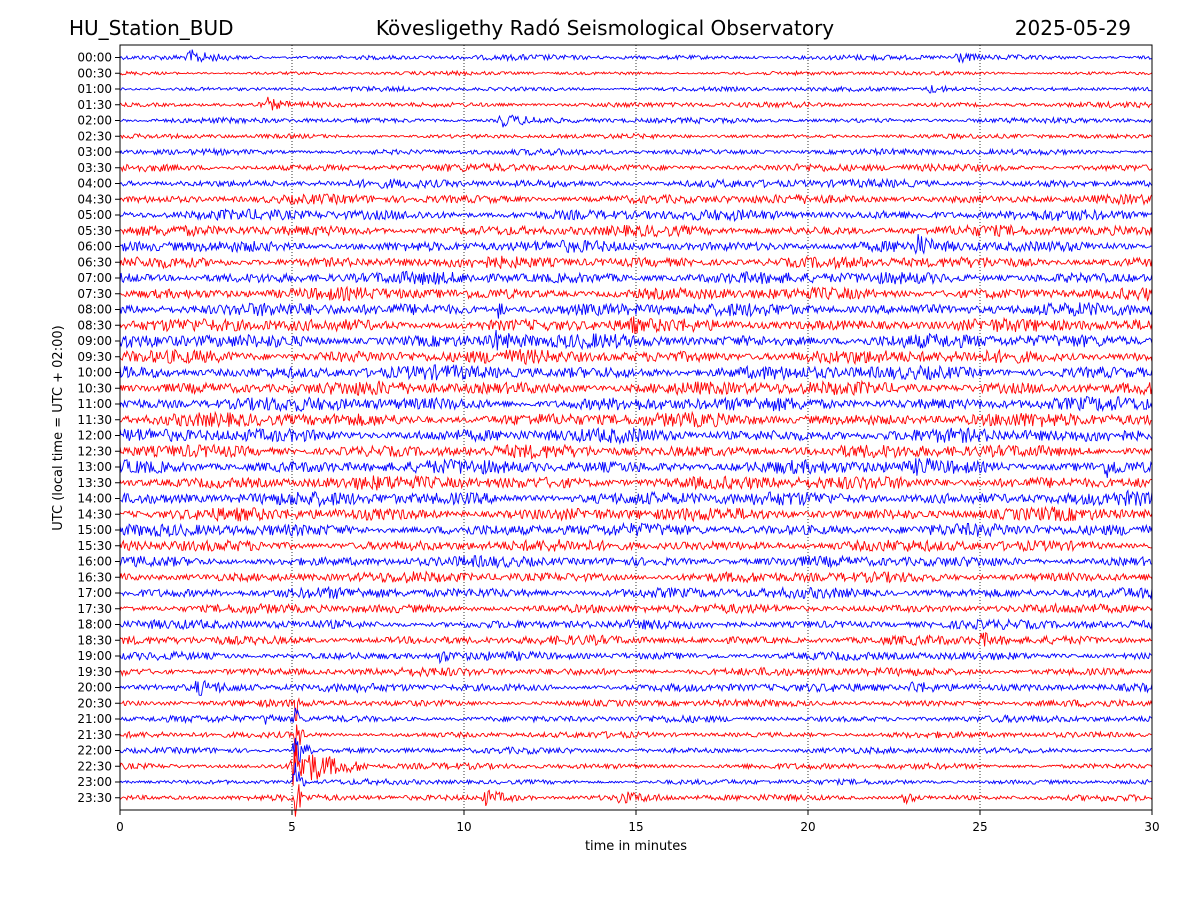 The height and width of the screenshot is (900, 1200). I want to click on y-tick-label: 22:30, so click(94, 766).